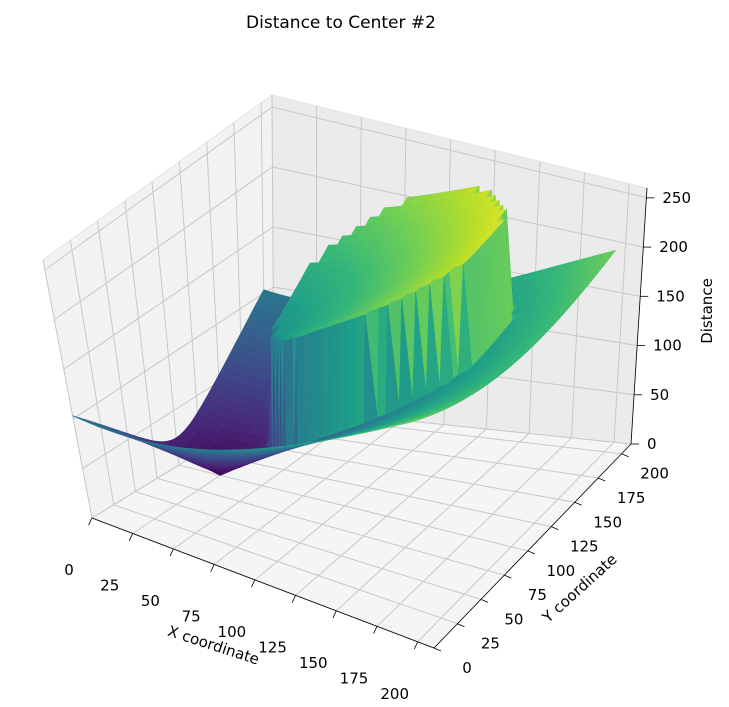  Describe the element at coordinates (150, 601) in the screenshot. I see `x-tick-label: 50` at that location.